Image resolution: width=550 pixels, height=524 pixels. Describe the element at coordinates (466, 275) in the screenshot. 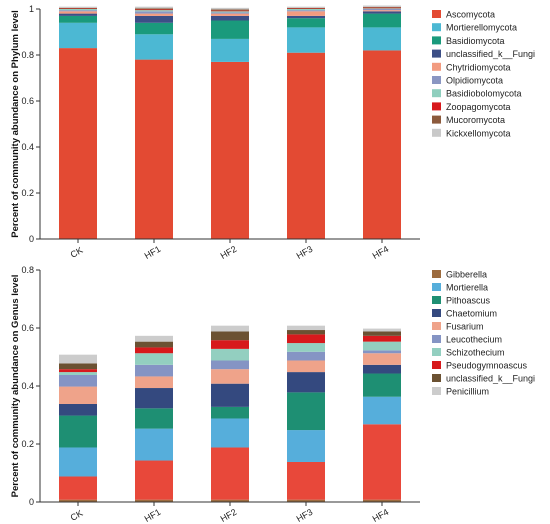

I see `legend-label: Gibberella` at that location.